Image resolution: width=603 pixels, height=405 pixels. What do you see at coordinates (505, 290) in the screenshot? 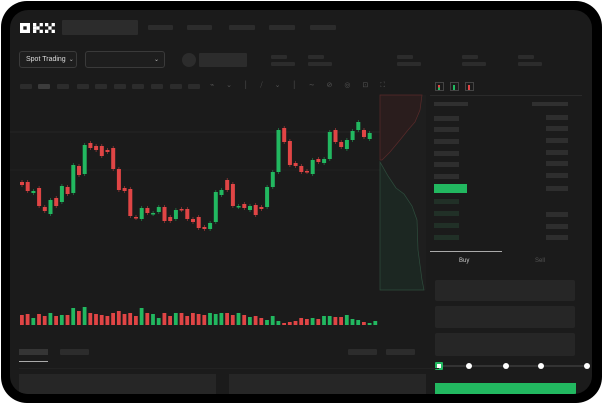
I see `price-input` at bounding box center [505, 290].